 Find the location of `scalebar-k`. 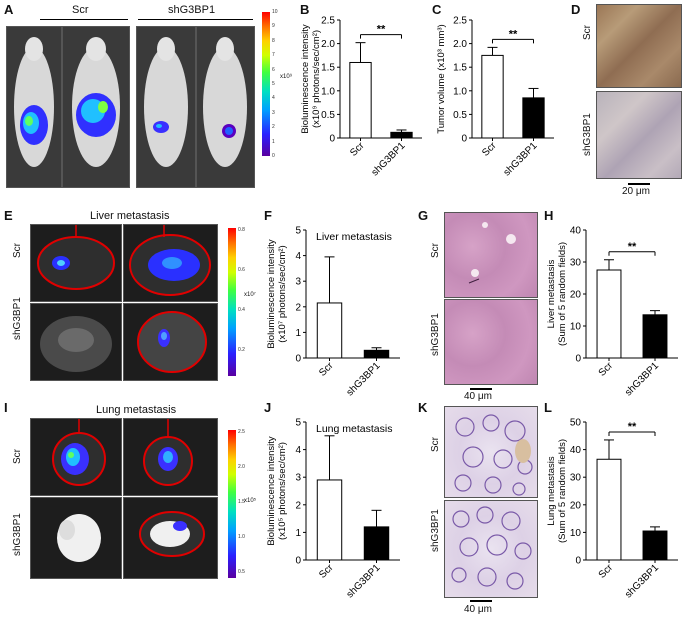

scalebar-k is located at coordinates (481, 601).